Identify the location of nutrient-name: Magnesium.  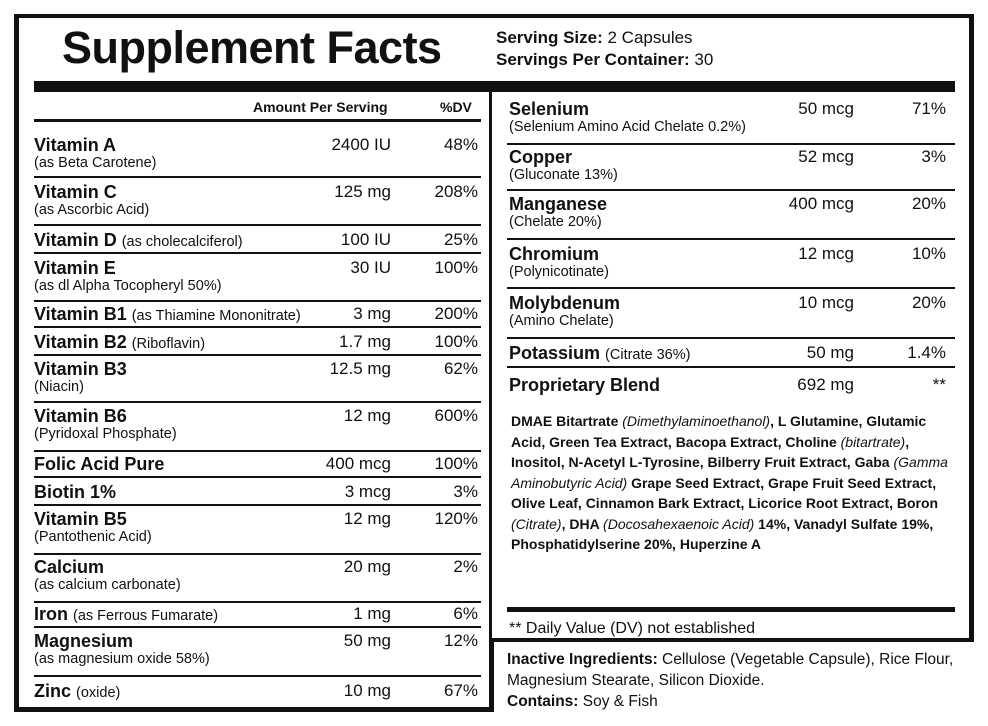
(83, 641).